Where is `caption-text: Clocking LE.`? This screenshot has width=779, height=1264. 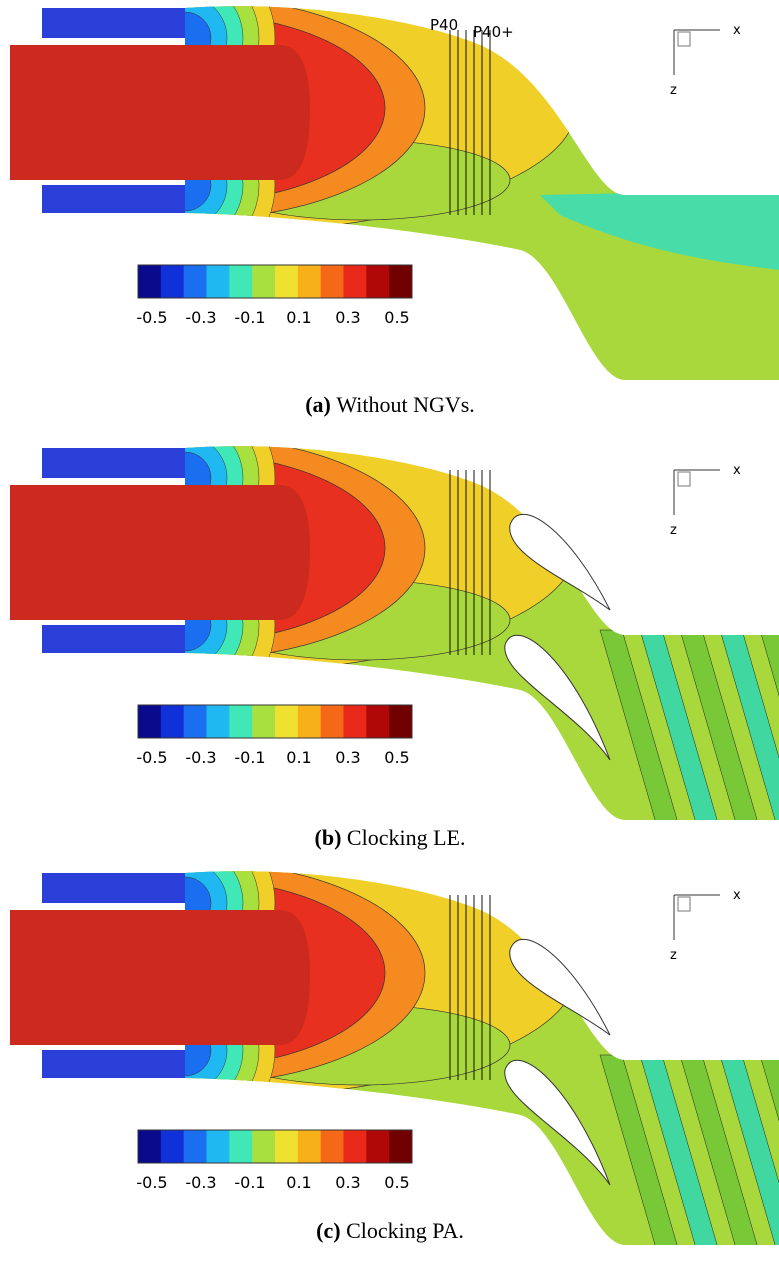 caption-text: Clocking LE. is located at coordinates (406, 837).